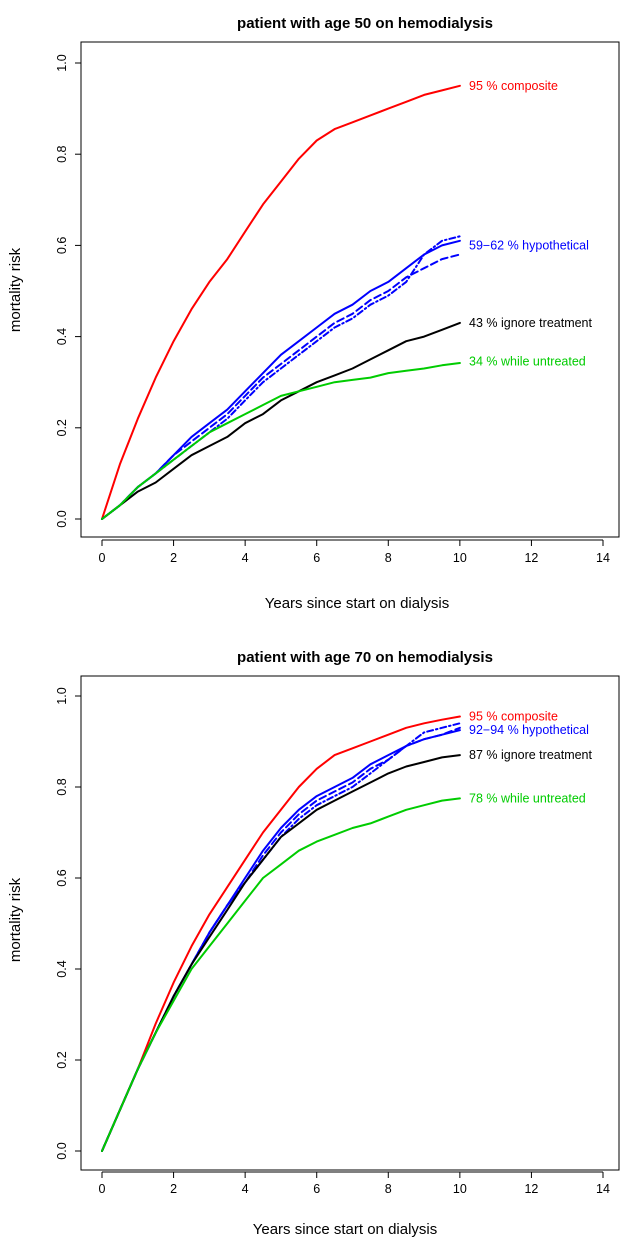 This screenshot has width=627, height=1237. I want to click on chart-title: patient with age 50 on hemodialysis, so click(365, 23).